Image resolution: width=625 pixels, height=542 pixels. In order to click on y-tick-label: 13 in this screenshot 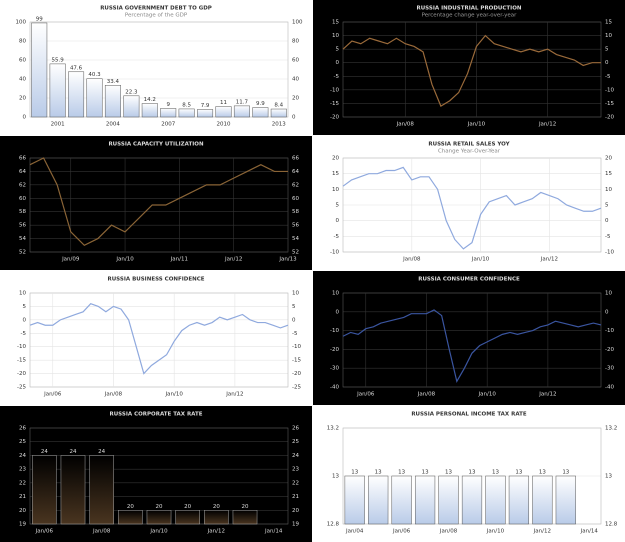, I will do `click(335, 477)`.